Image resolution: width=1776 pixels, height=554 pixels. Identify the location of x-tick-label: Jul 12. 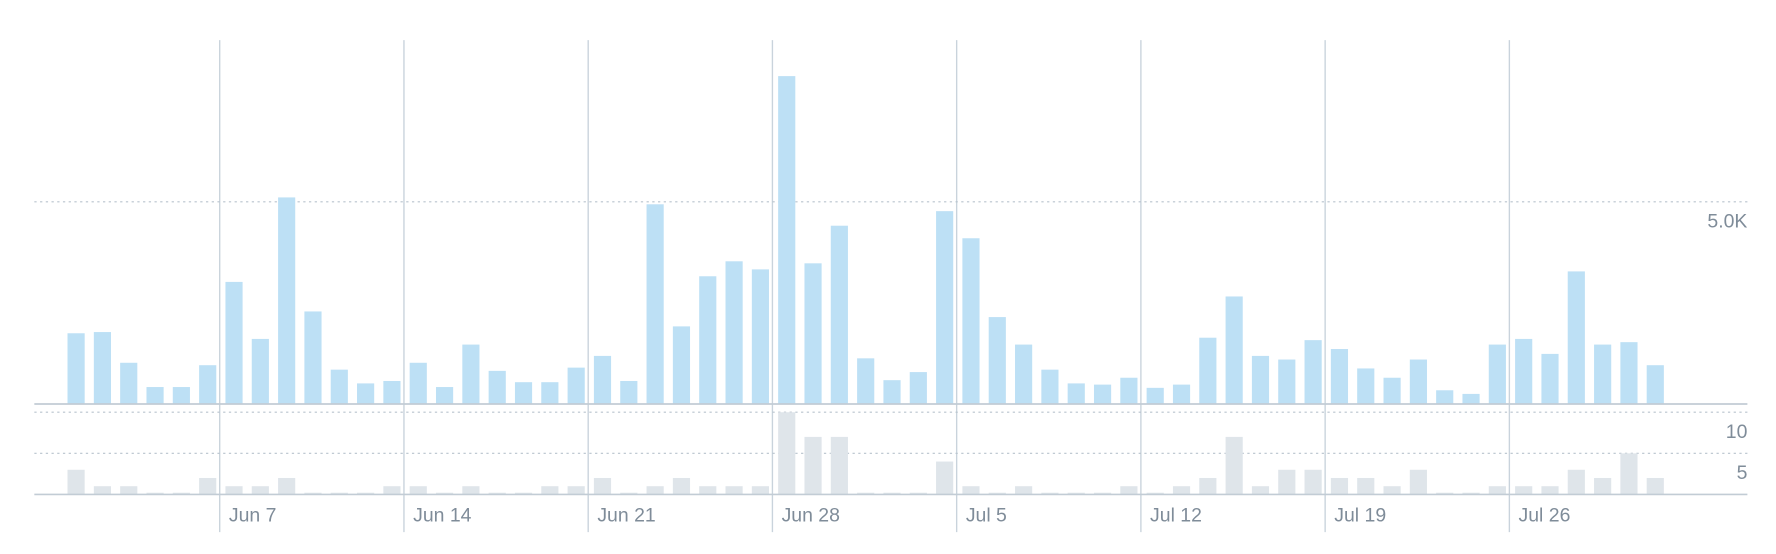
(1176, 515).